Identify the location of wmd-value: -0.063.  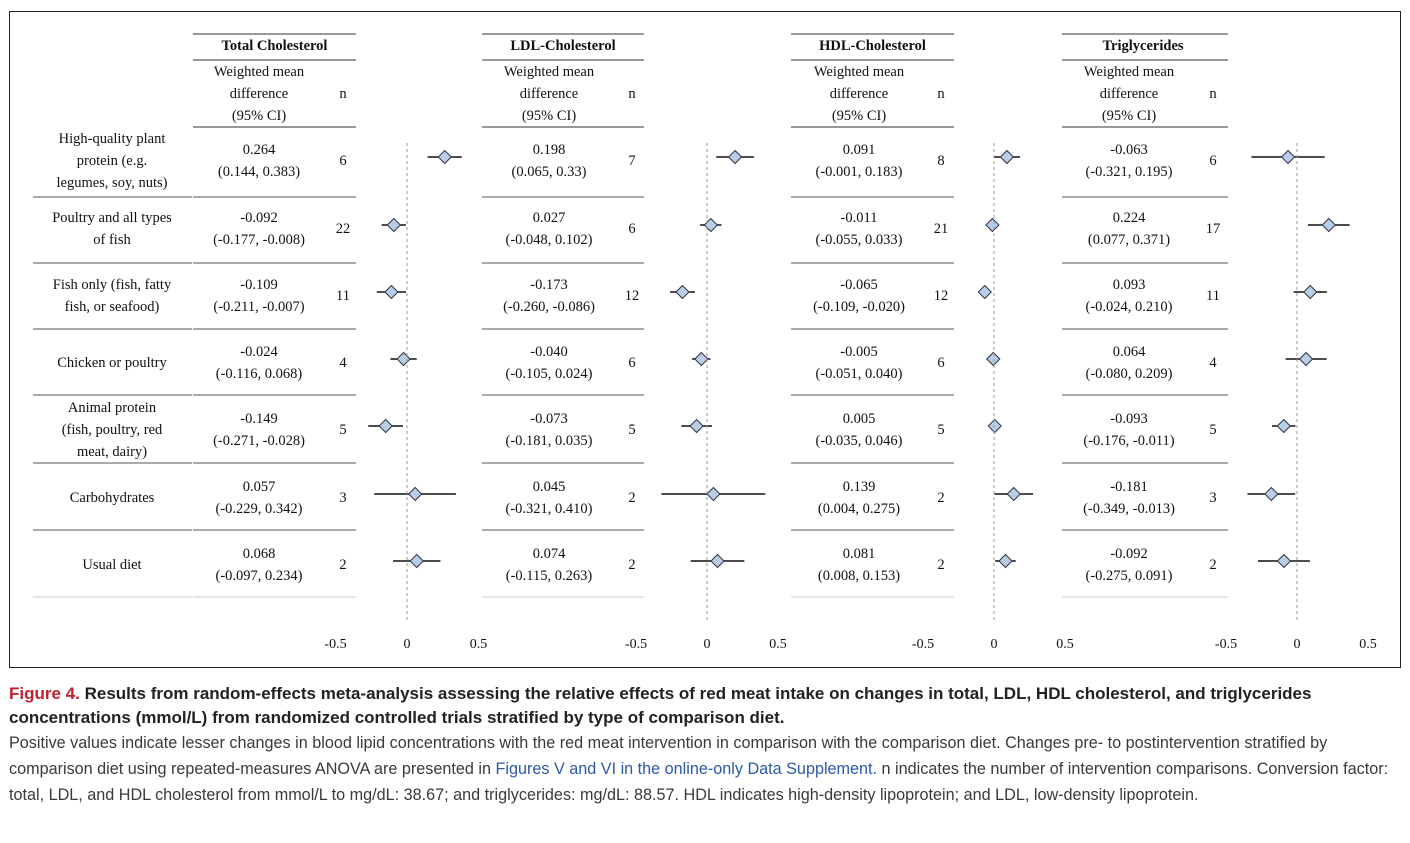
(1128, 150).